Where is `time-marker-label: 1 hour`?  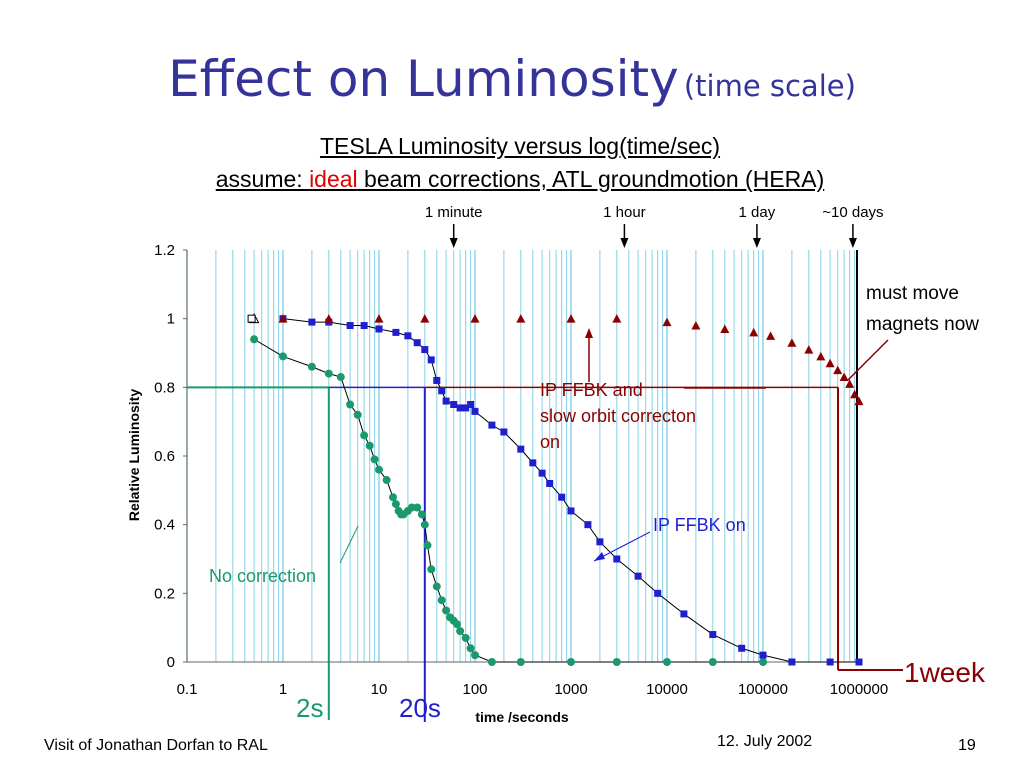 time-marker-label: 1 hour is located at coordinates (624, 212).